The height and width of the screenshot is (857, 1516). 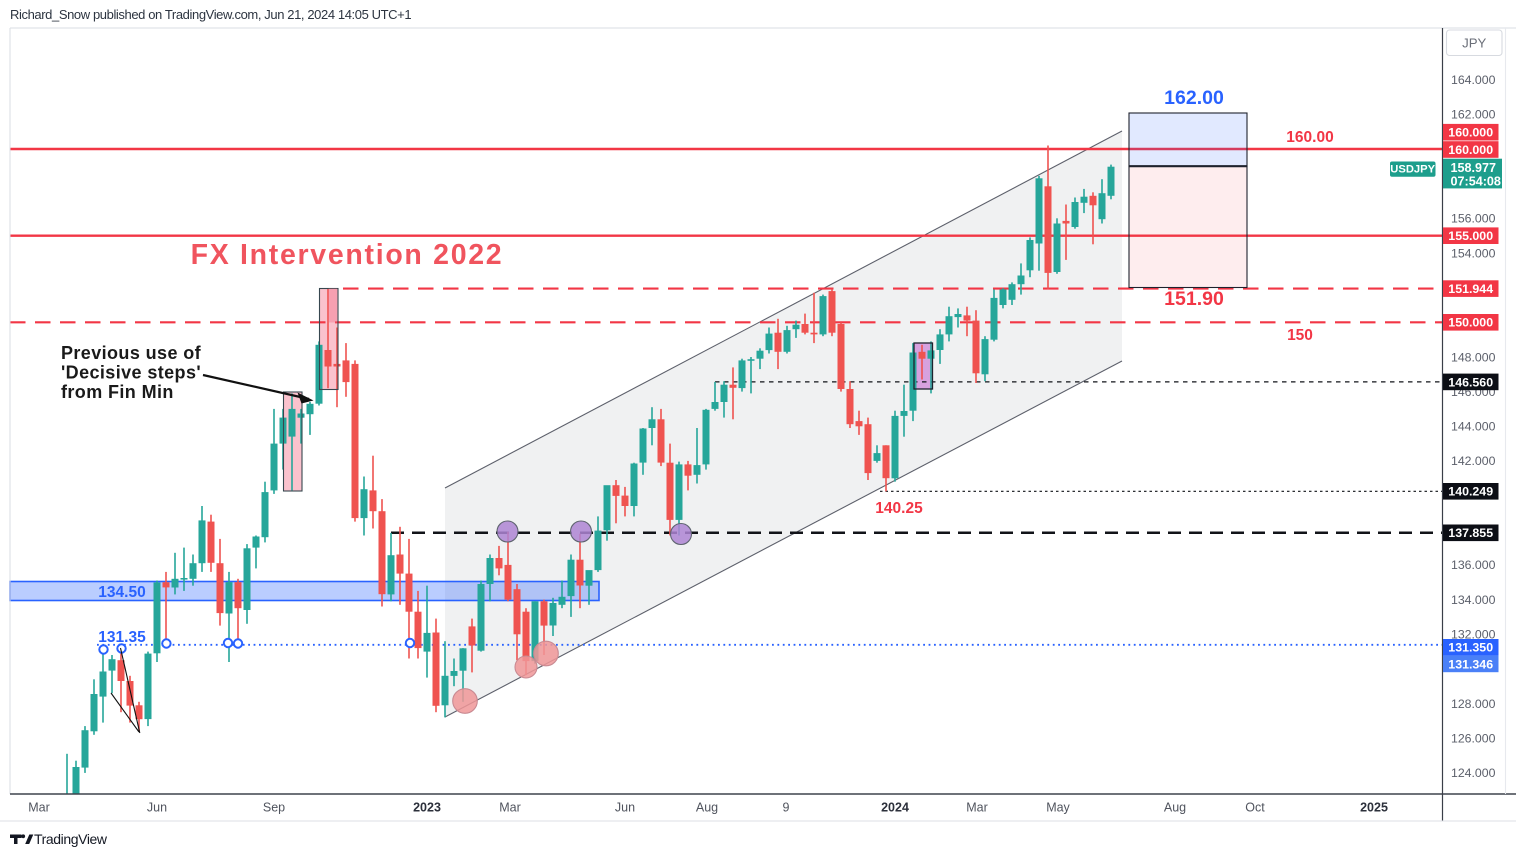 I want to click on svg-text: 151.90, so click(x=1194, y=299).